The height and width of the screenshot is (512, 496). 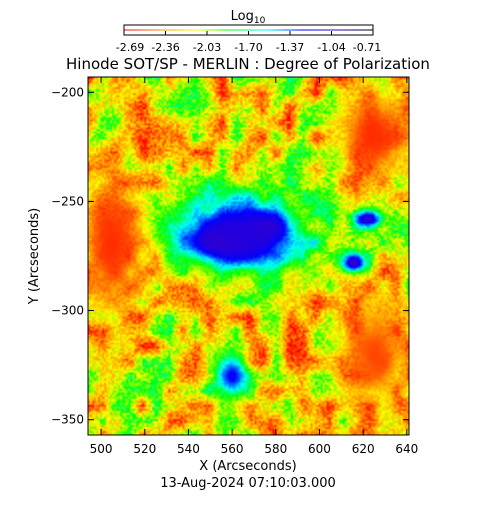 I want to click on y-axis-label: Y (Arcseconds), so click(x=34, y=256).